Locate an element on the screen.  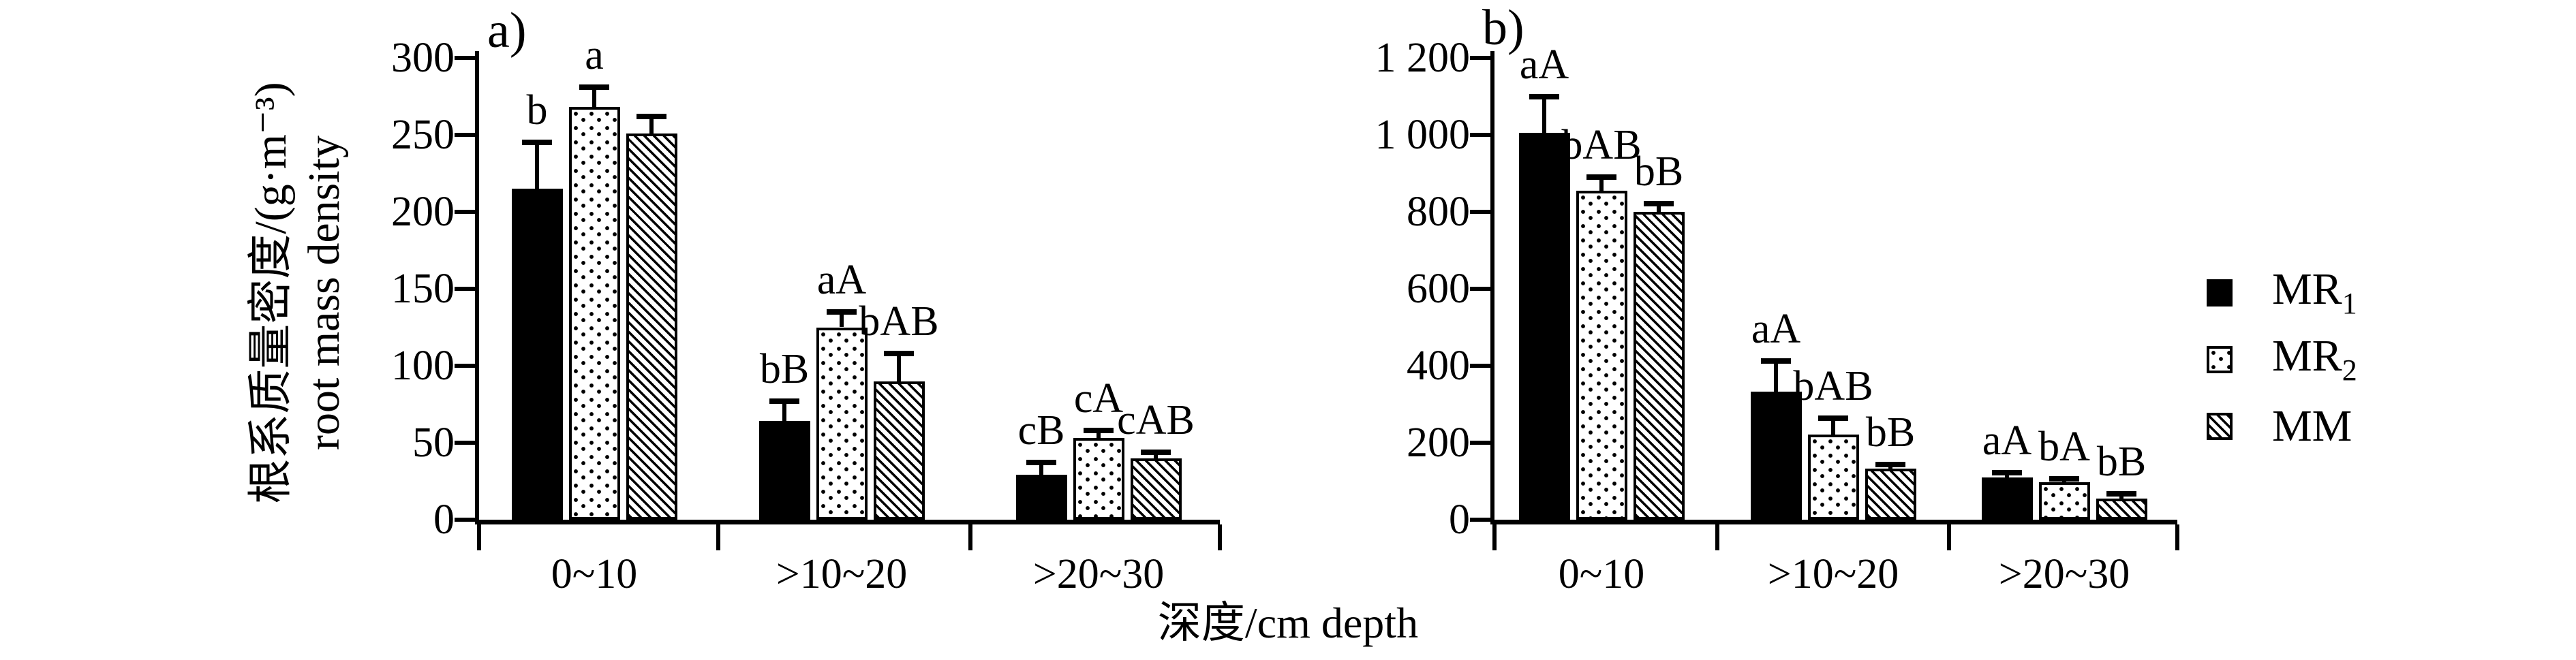
y-axis-b is located at coordinates (1492, 287).